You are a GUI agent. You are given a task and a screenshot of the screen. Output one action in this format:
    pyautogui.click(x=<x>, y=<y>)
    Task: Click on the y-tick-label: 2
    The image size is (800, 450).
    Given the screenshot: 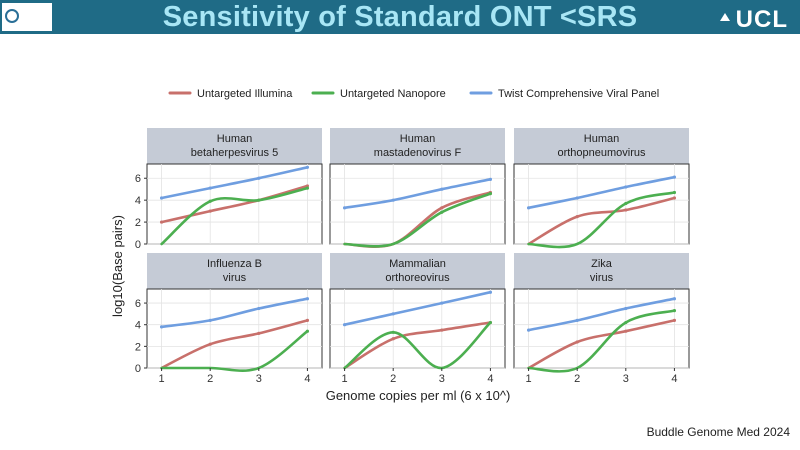 What is the action you would take?
    pyautogui.click(x=138, y=223)
    